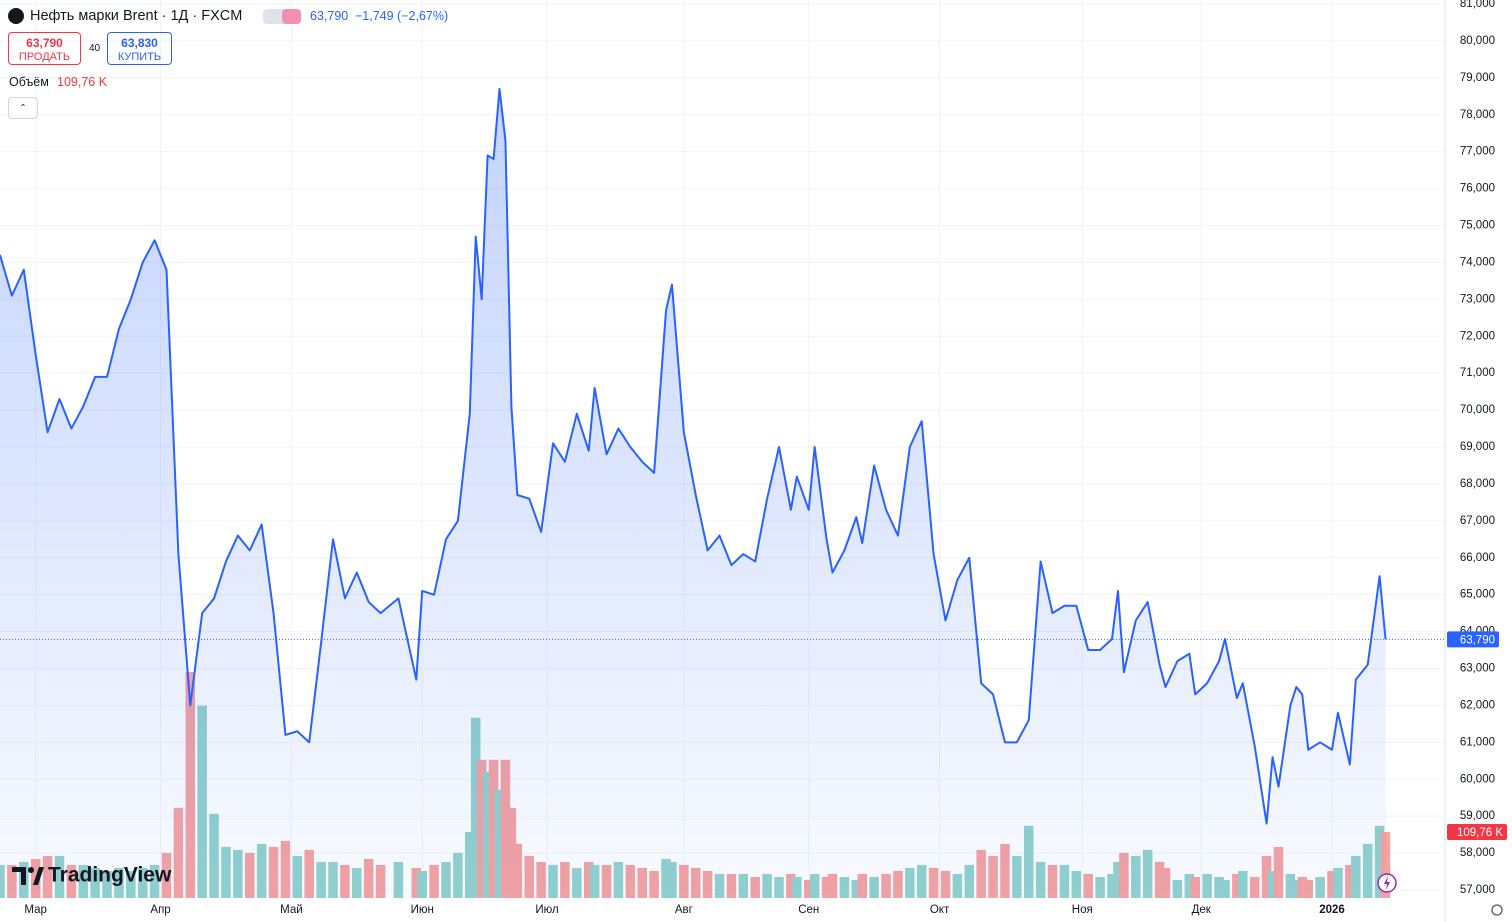 The width and height of the screenshot is (1512, 922). Describe the element at coordinates (35, 910) in the screenshot. I see `x-tick-label: Мар` at that location.